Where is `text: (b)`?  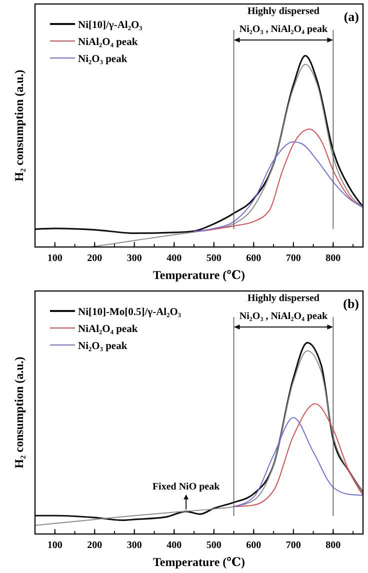
text: (b) is located at coordinates (351, 303).